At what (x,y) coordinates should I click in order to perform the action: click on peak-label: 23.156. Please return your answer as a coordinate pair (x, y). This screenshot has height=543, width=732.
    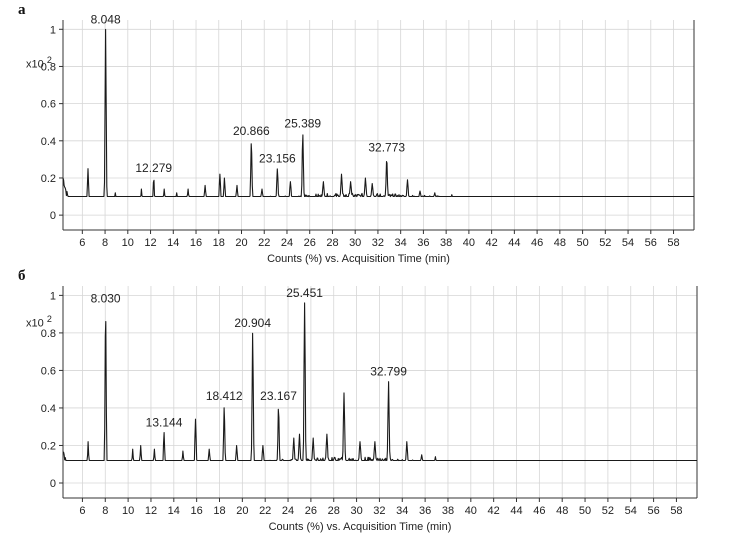
    Looking at the image, I should click on (277, 159).